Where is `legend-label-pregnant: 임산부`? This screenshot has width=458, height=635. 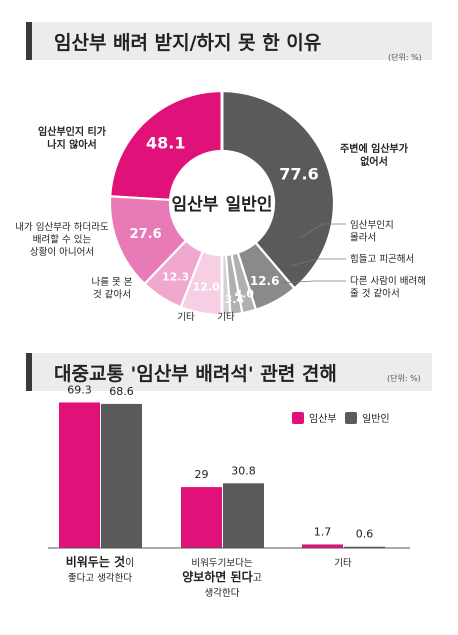 legend-label-pregnant: 임산부 is located at coordinates (323, 418).